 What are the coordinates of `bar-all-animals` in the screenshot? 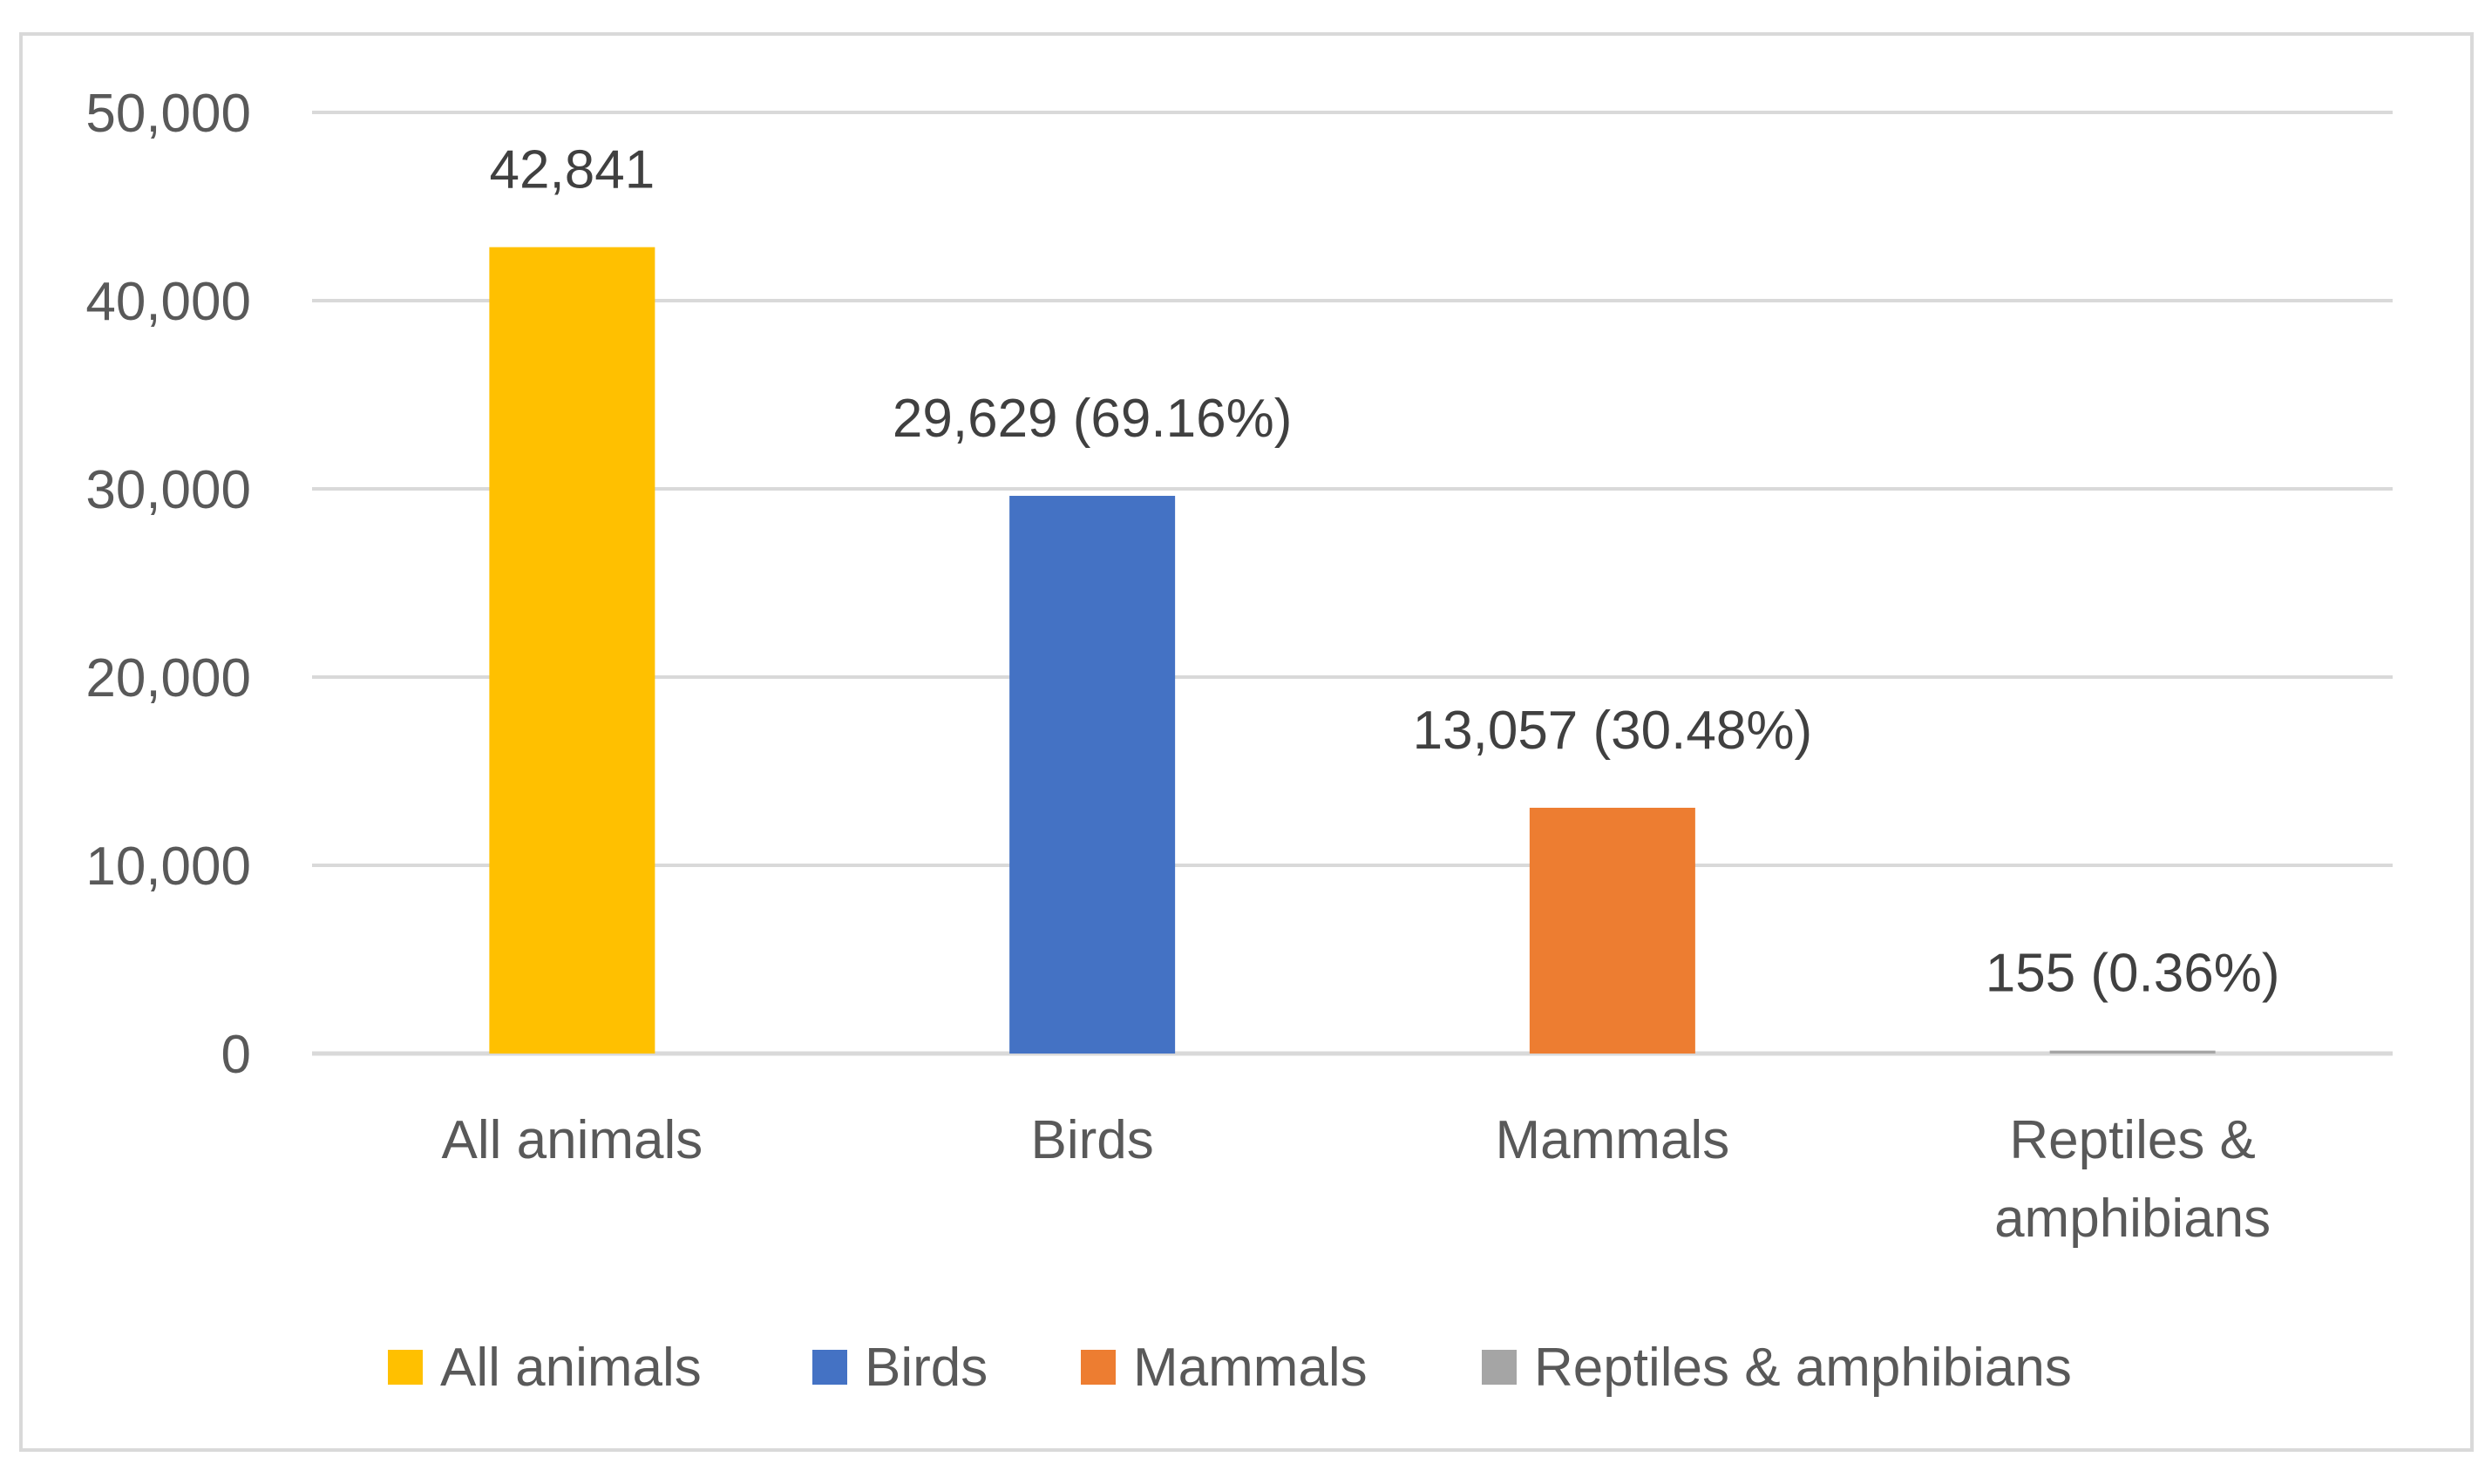 It's located at (572, 650).